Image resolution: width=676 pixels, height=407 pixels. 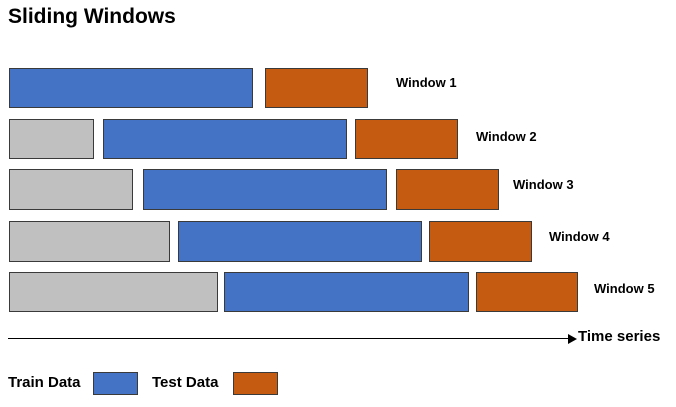 What do you see at coordinates (92, 16) in the screenshot?
I see `diagram-title: Sliding Windows` at bounding box center [92, 16].